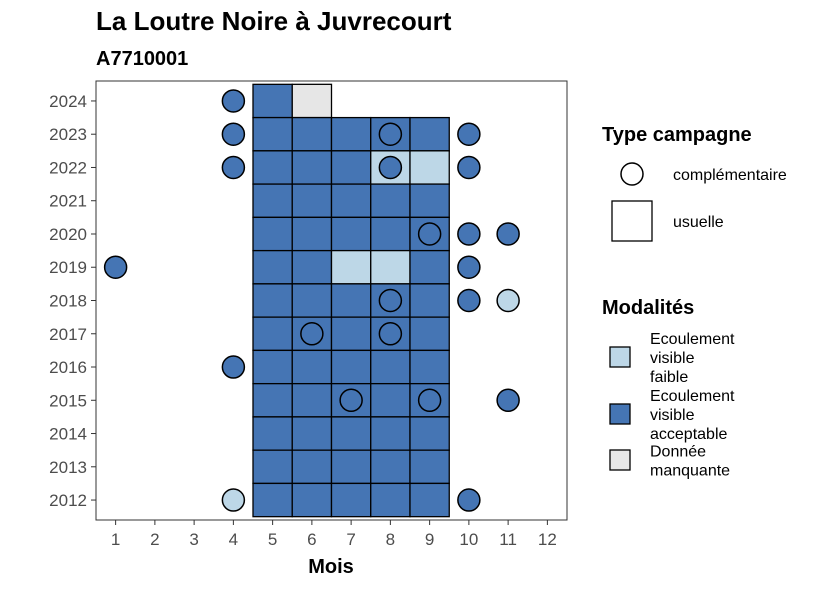  Describe the element at coordinates (68, 334) in the screenshot. I see `y-tick-label: 2017` at that location.